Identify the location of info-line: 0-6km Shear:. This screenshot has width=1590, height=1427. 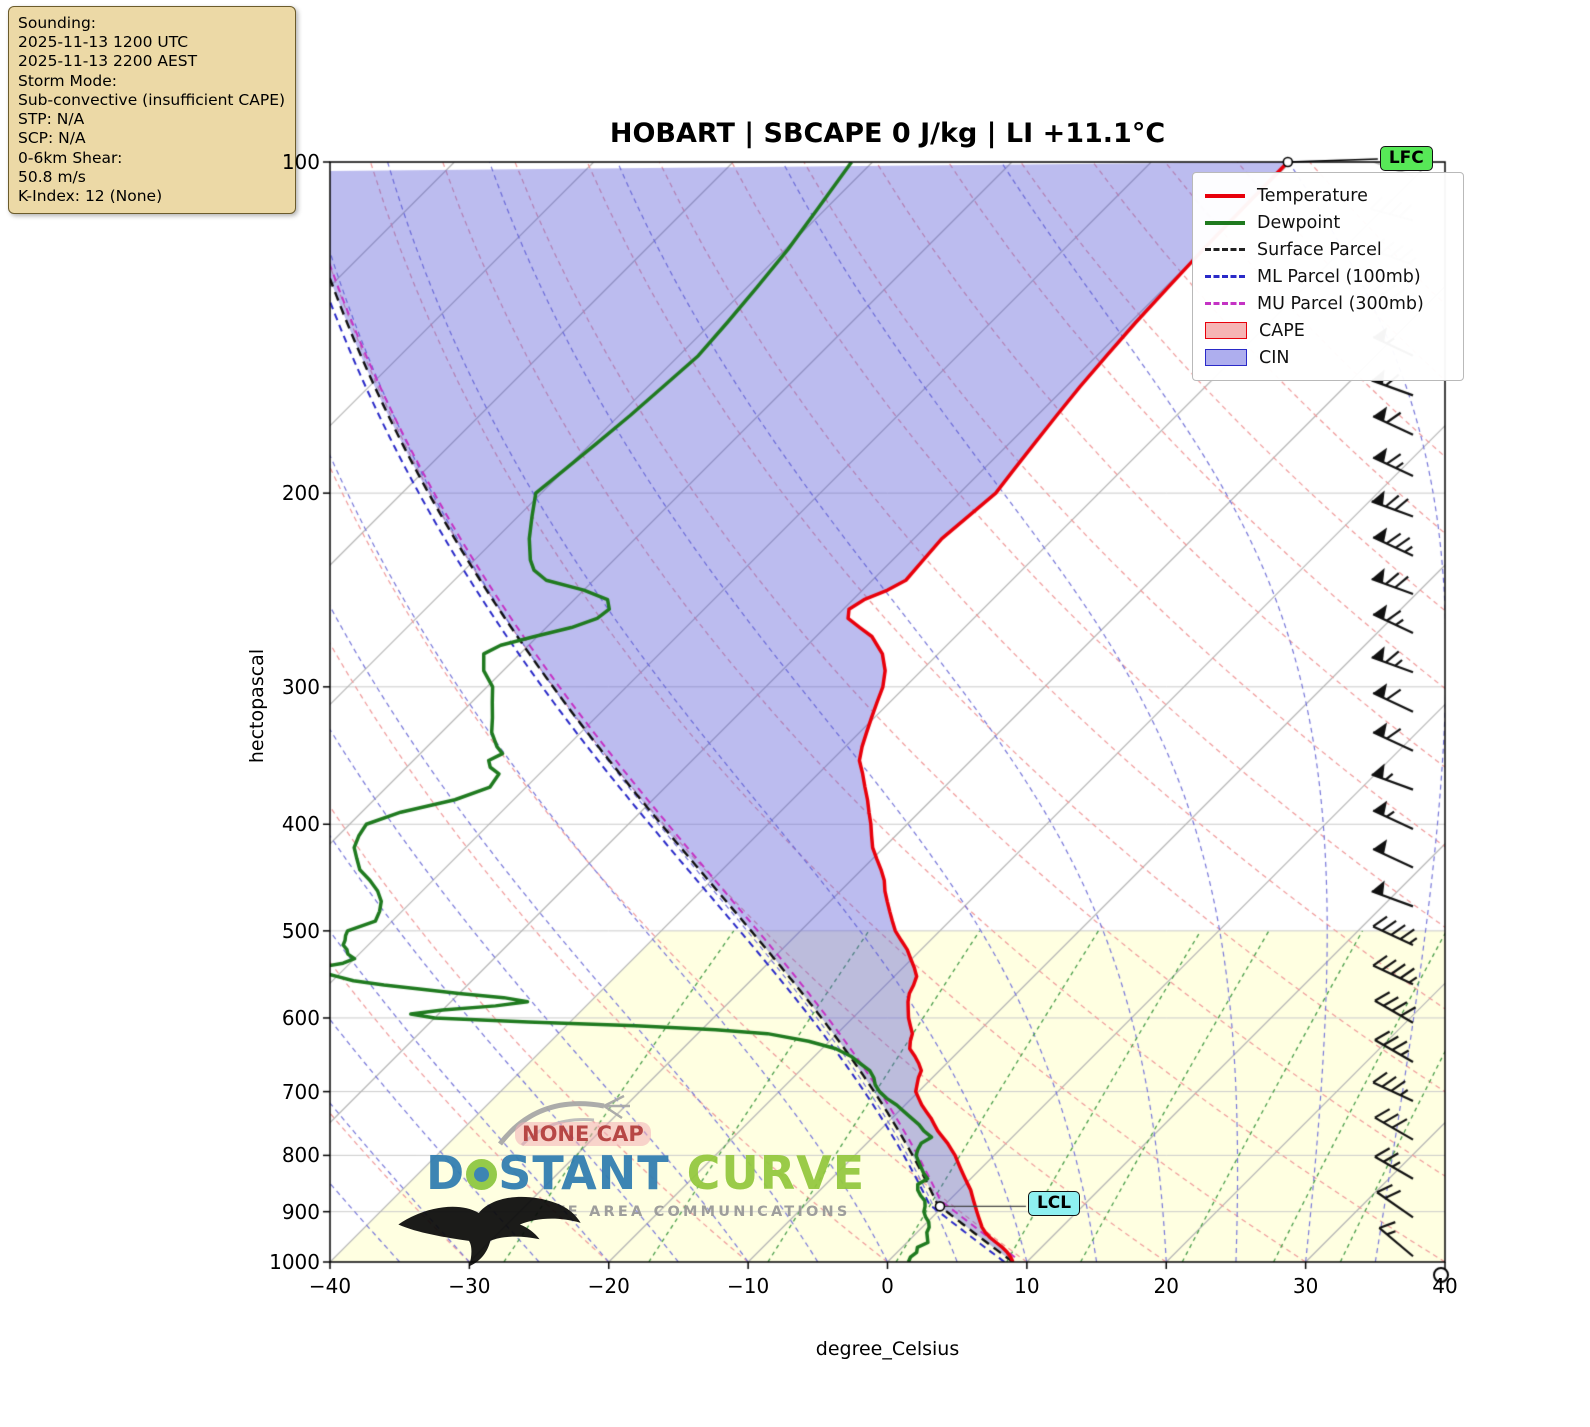
(70, 157).